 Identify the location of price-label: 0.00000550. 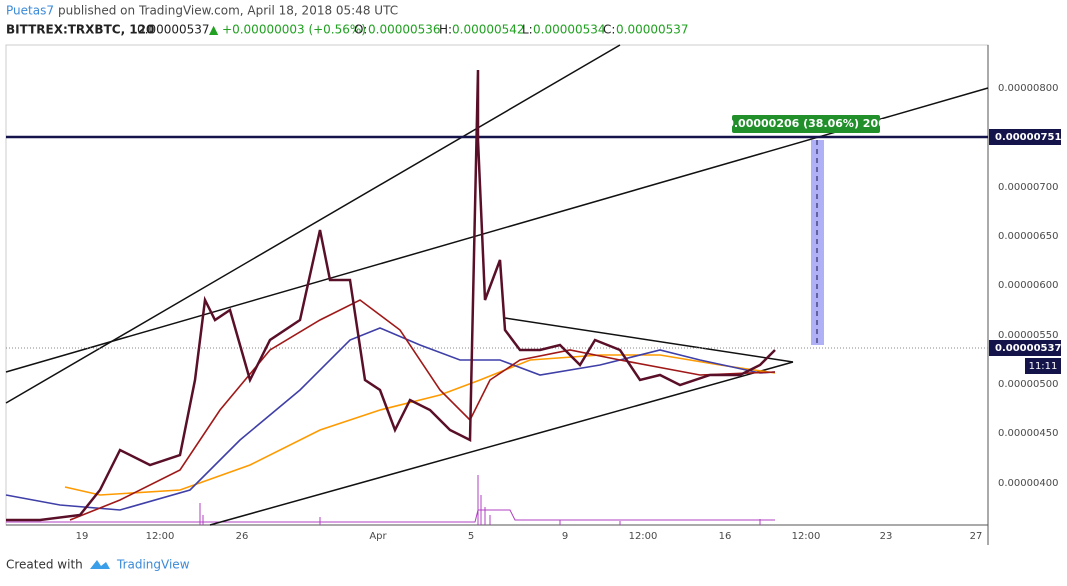
(1028, 335).